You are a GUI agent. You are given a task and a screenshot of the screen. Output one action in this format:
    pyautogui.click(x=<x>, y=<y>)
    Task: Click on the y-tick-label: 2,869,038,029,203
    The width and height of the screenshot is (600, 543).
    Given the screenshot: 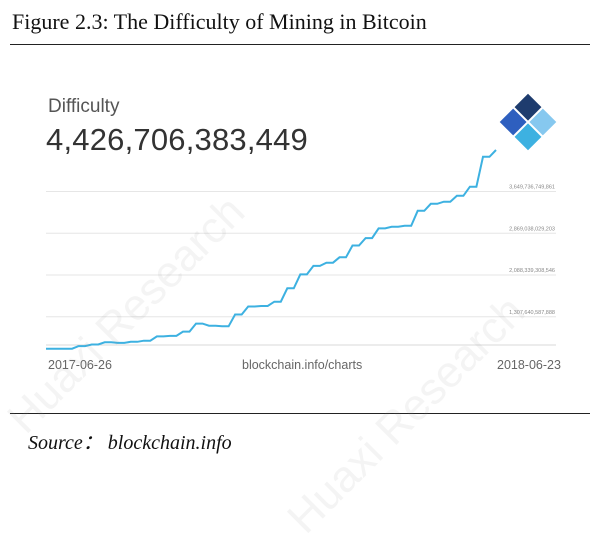 What is the action you would take?
    pyautogui.click(x=532, y=229)
    